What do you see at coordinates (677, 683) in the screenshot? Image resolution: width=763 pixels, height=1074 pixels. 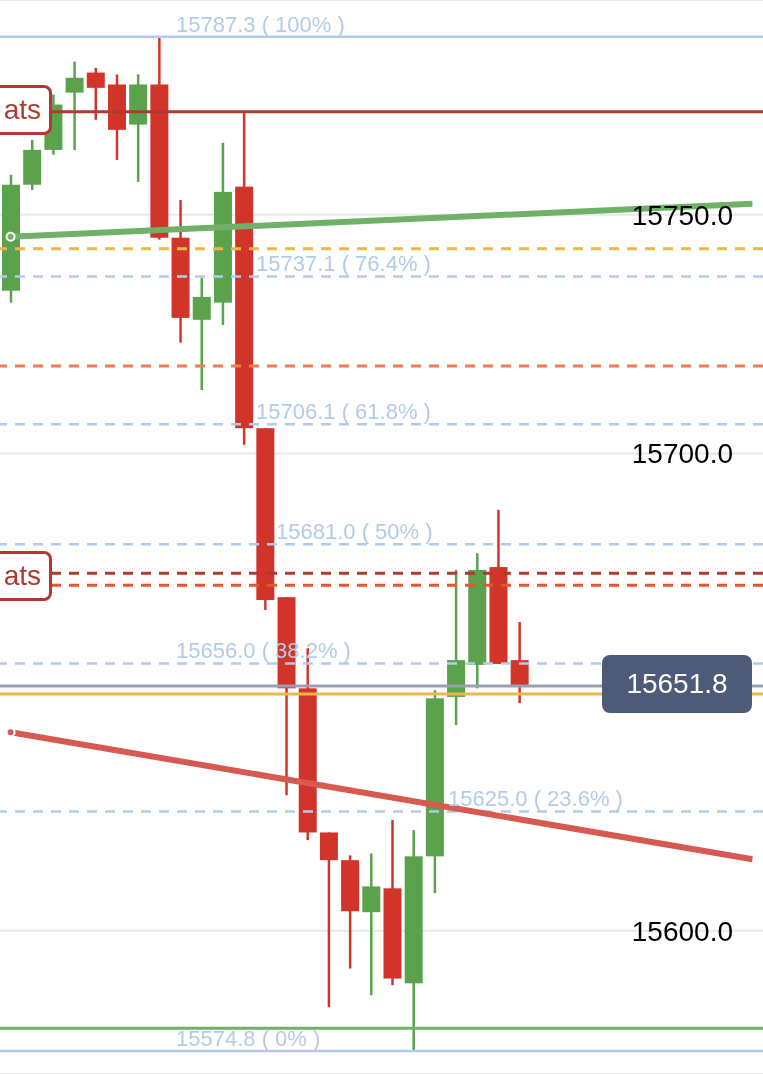 I see `annotation: 15651.8` at bounding box center [677, 683].